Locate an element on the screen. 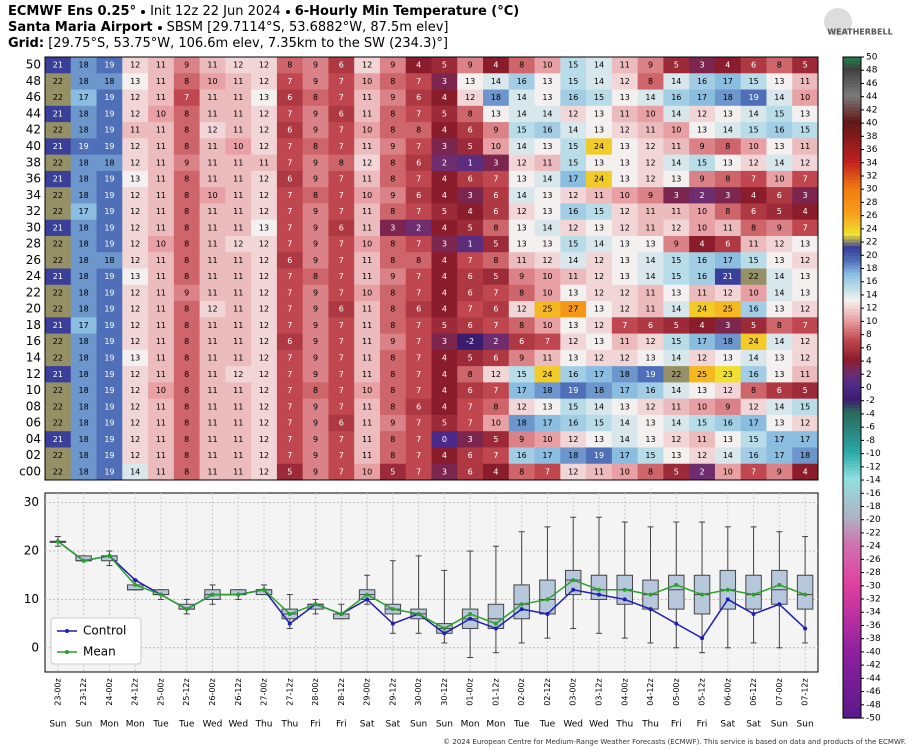  legend-point is located at coordinates (67, 652).